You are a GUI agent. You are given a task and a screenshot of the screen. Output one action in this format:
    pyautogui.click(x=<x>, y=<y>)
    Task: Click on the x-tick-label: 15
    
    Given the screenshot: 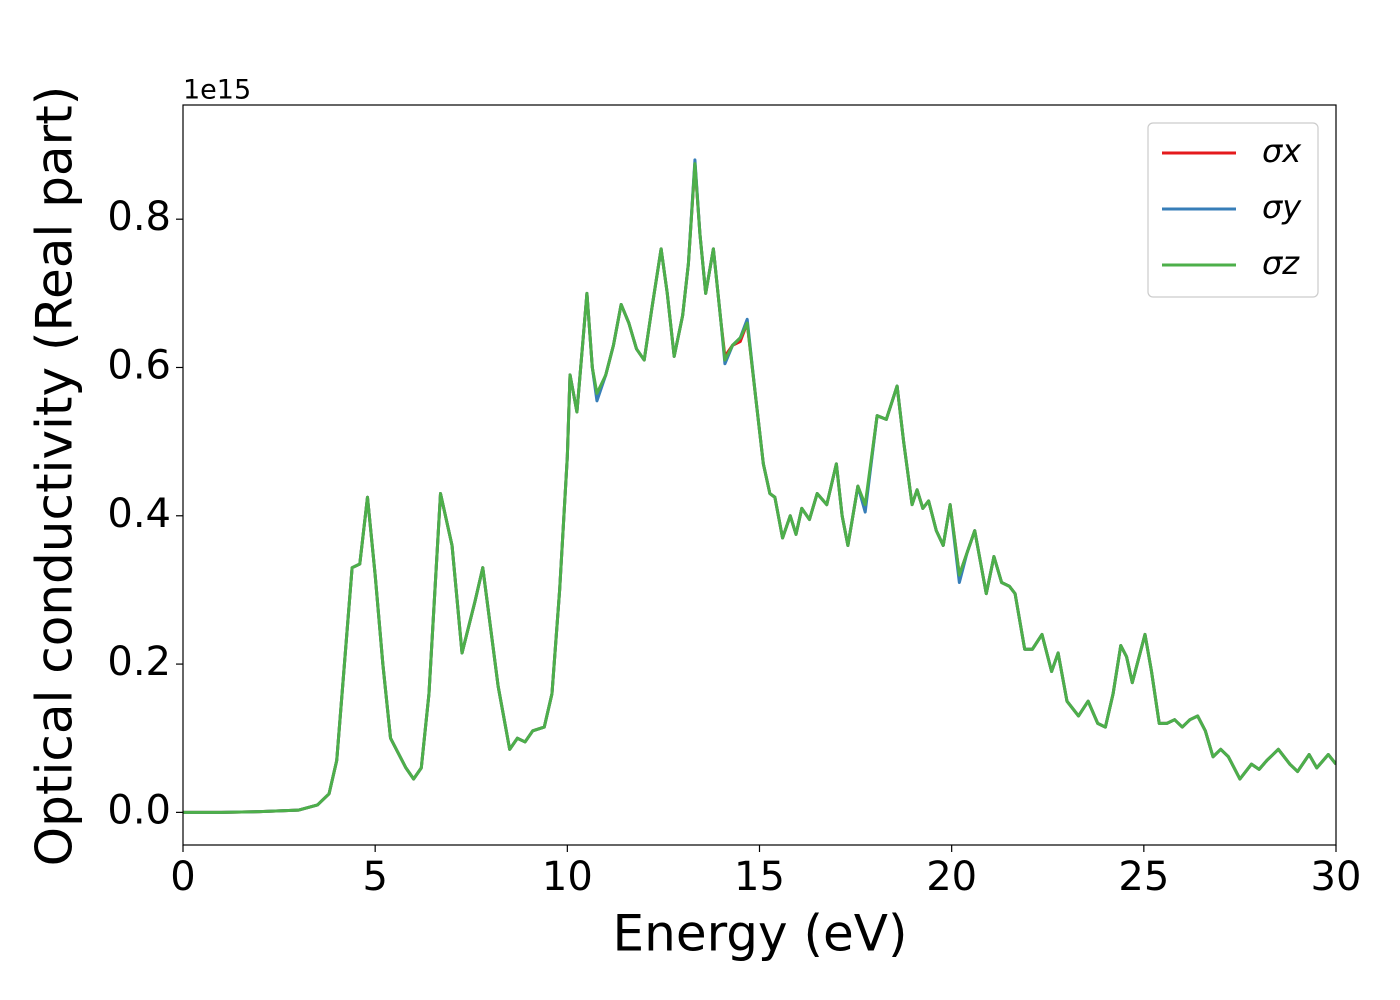 What is the action you would take?
    pyautogui.click(x=759, y=877)
    